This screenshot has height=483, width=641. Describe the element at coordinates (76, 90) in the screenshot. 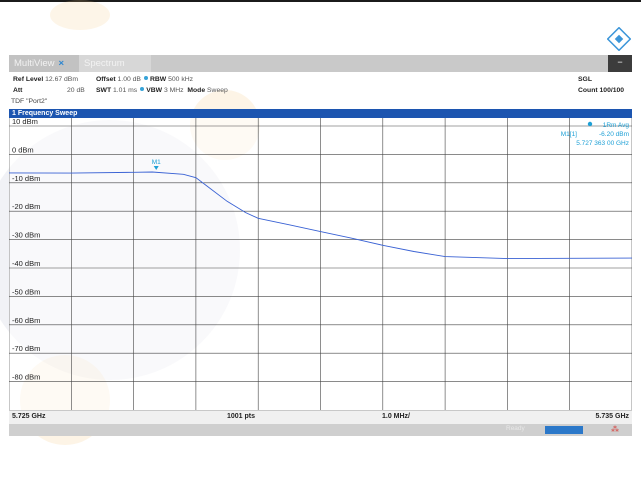

I see `att-value: 20 dB` at that location.